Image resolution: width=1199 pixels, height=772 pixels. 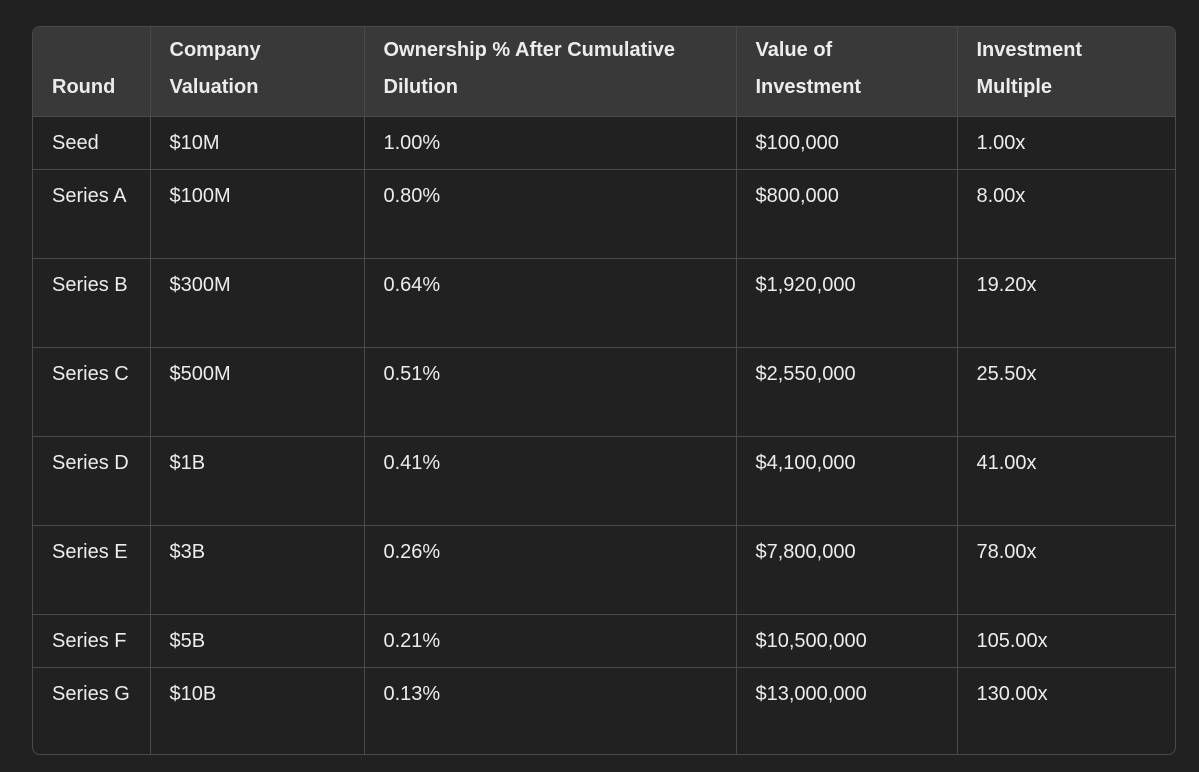 I want to click on cell-multiple: 41.00x, so click(x=1066, y=481).